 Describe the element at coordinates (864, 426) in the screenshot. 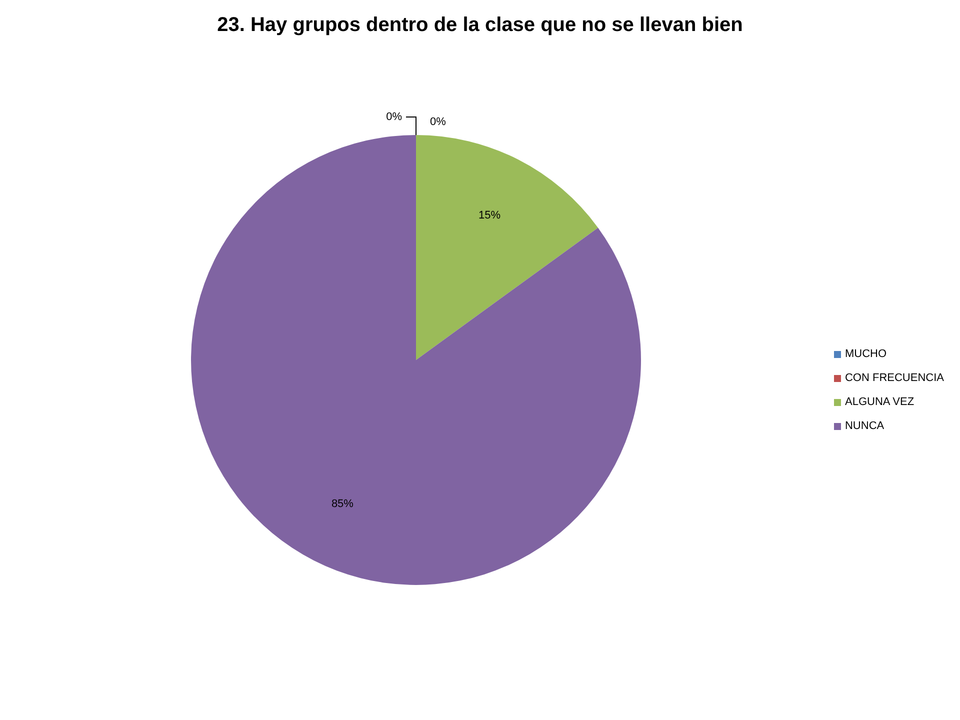

I see `legend-label: NUNCA` at that location.